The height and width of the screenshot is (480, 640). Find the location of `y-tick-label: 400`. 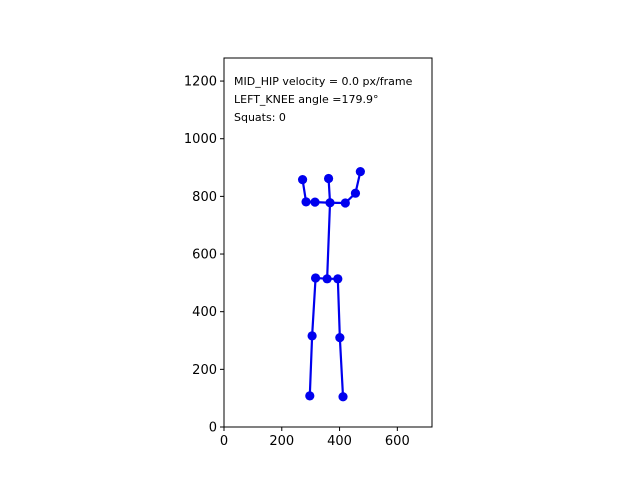

y-tick-label: 400 is located at coordinates (204, 312).